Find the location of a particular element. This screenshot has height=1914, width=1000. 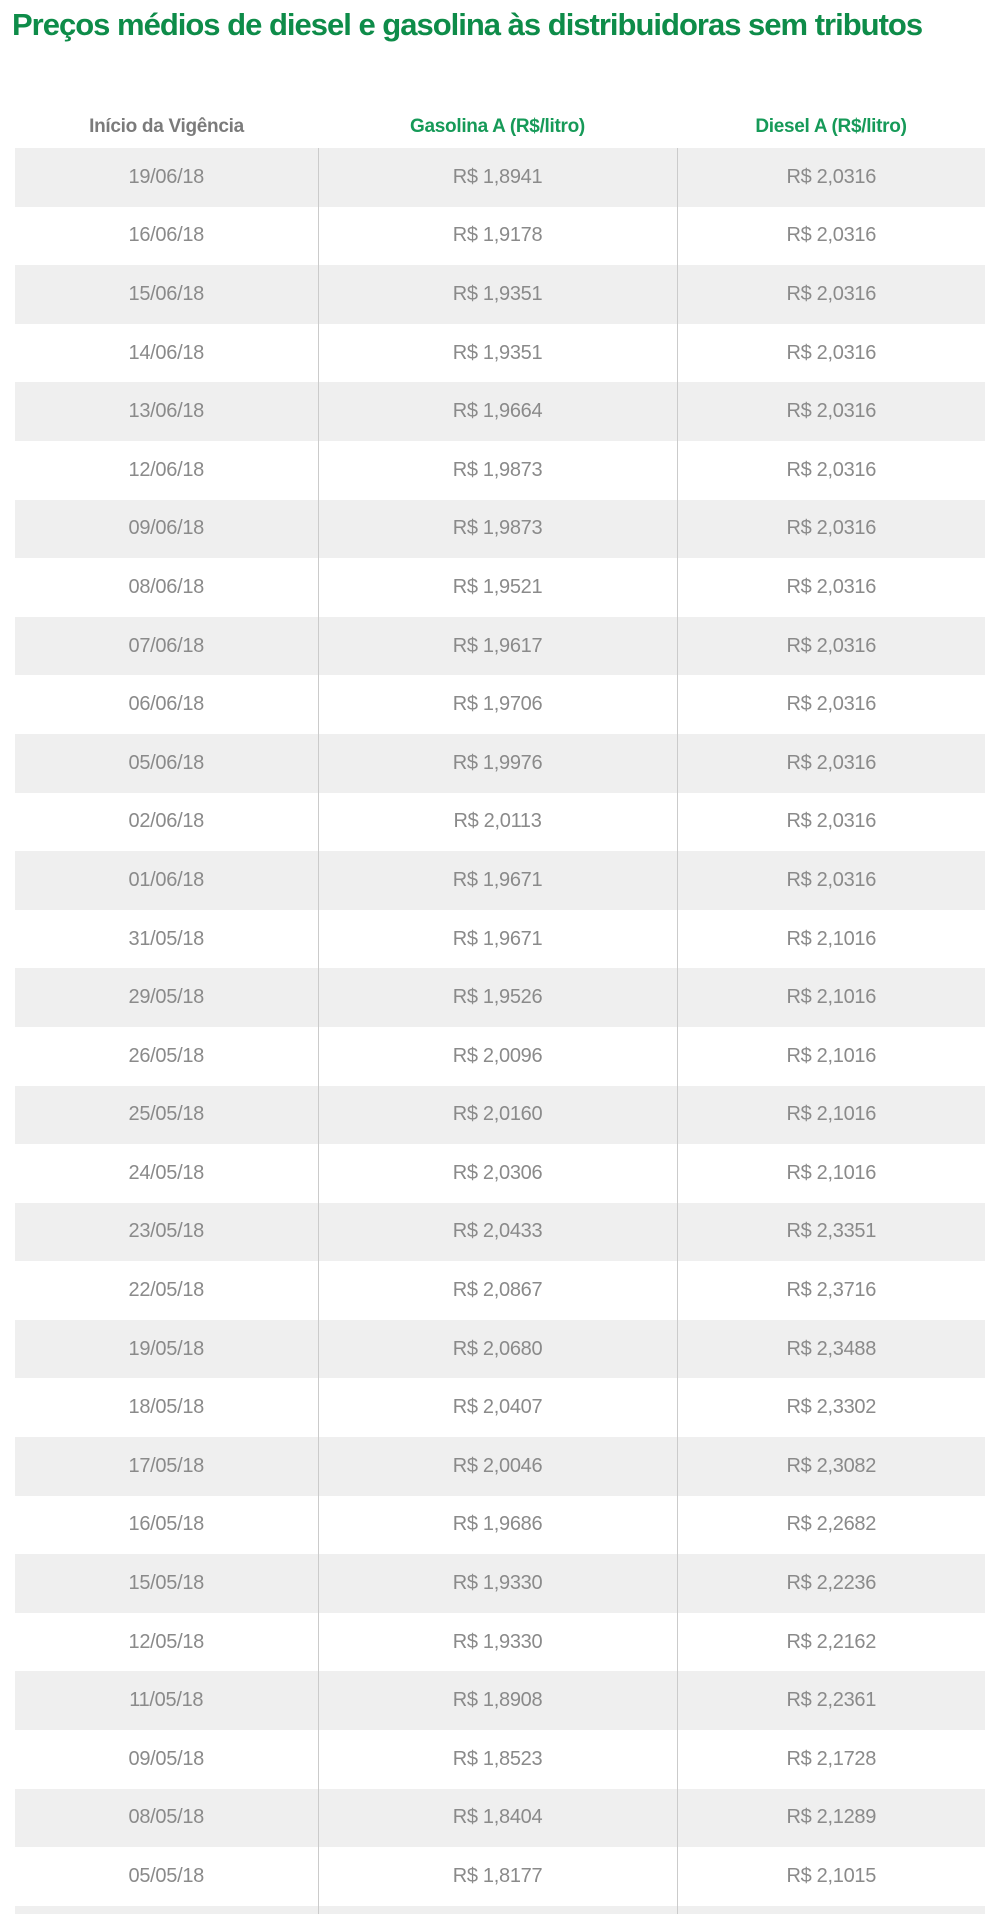

cell-gasolina-price: R$ 1,8177 is located at coordinates (497, 1876).